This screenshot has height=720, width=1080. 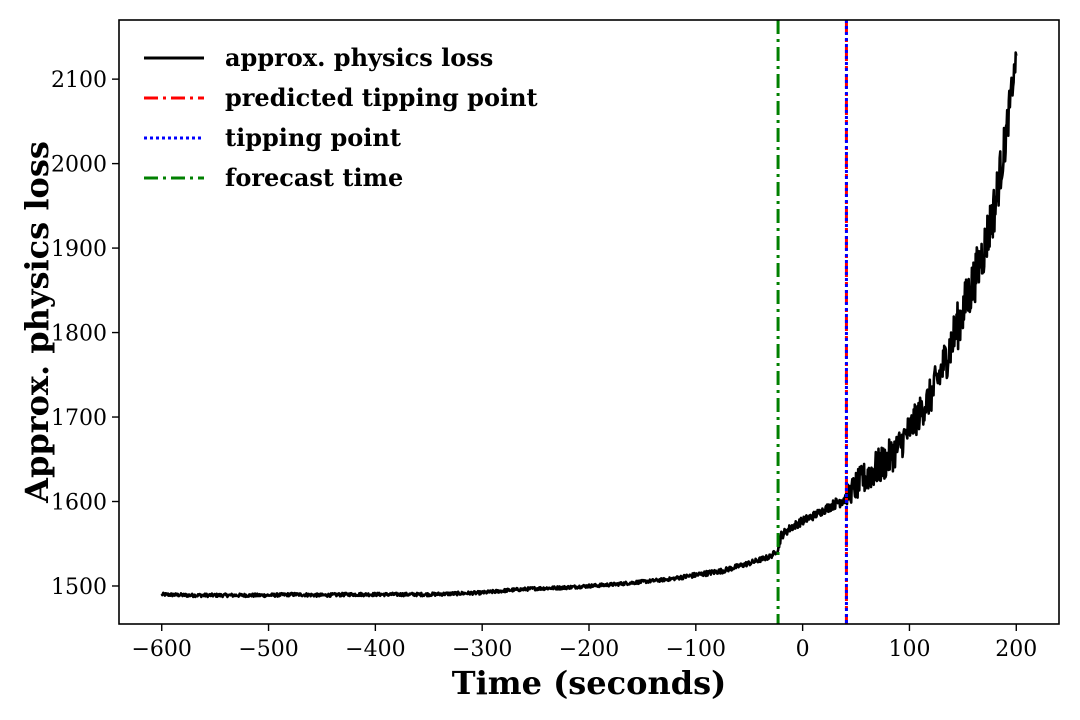 What do you see at coordinates (162, 649) in the screenshot?
I see `x-tick-label: −600` at bounding box center [162, 649].